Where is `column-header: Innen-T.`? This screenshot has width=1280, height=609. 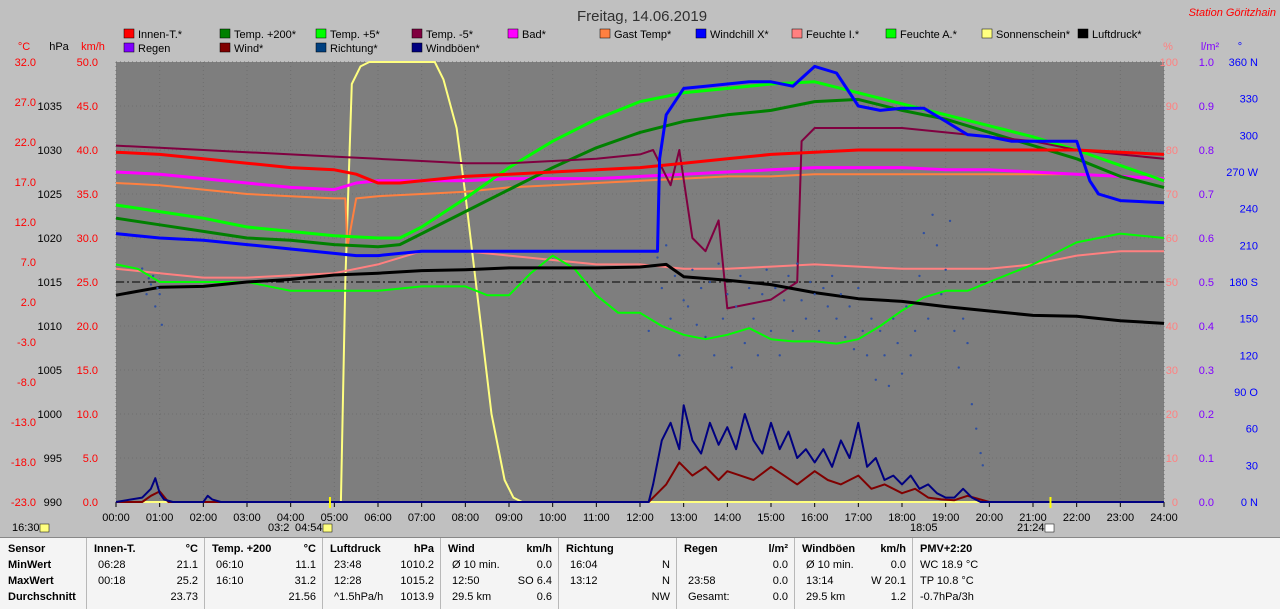
column-header: Innen-T. is located at coordinates (115, 549).